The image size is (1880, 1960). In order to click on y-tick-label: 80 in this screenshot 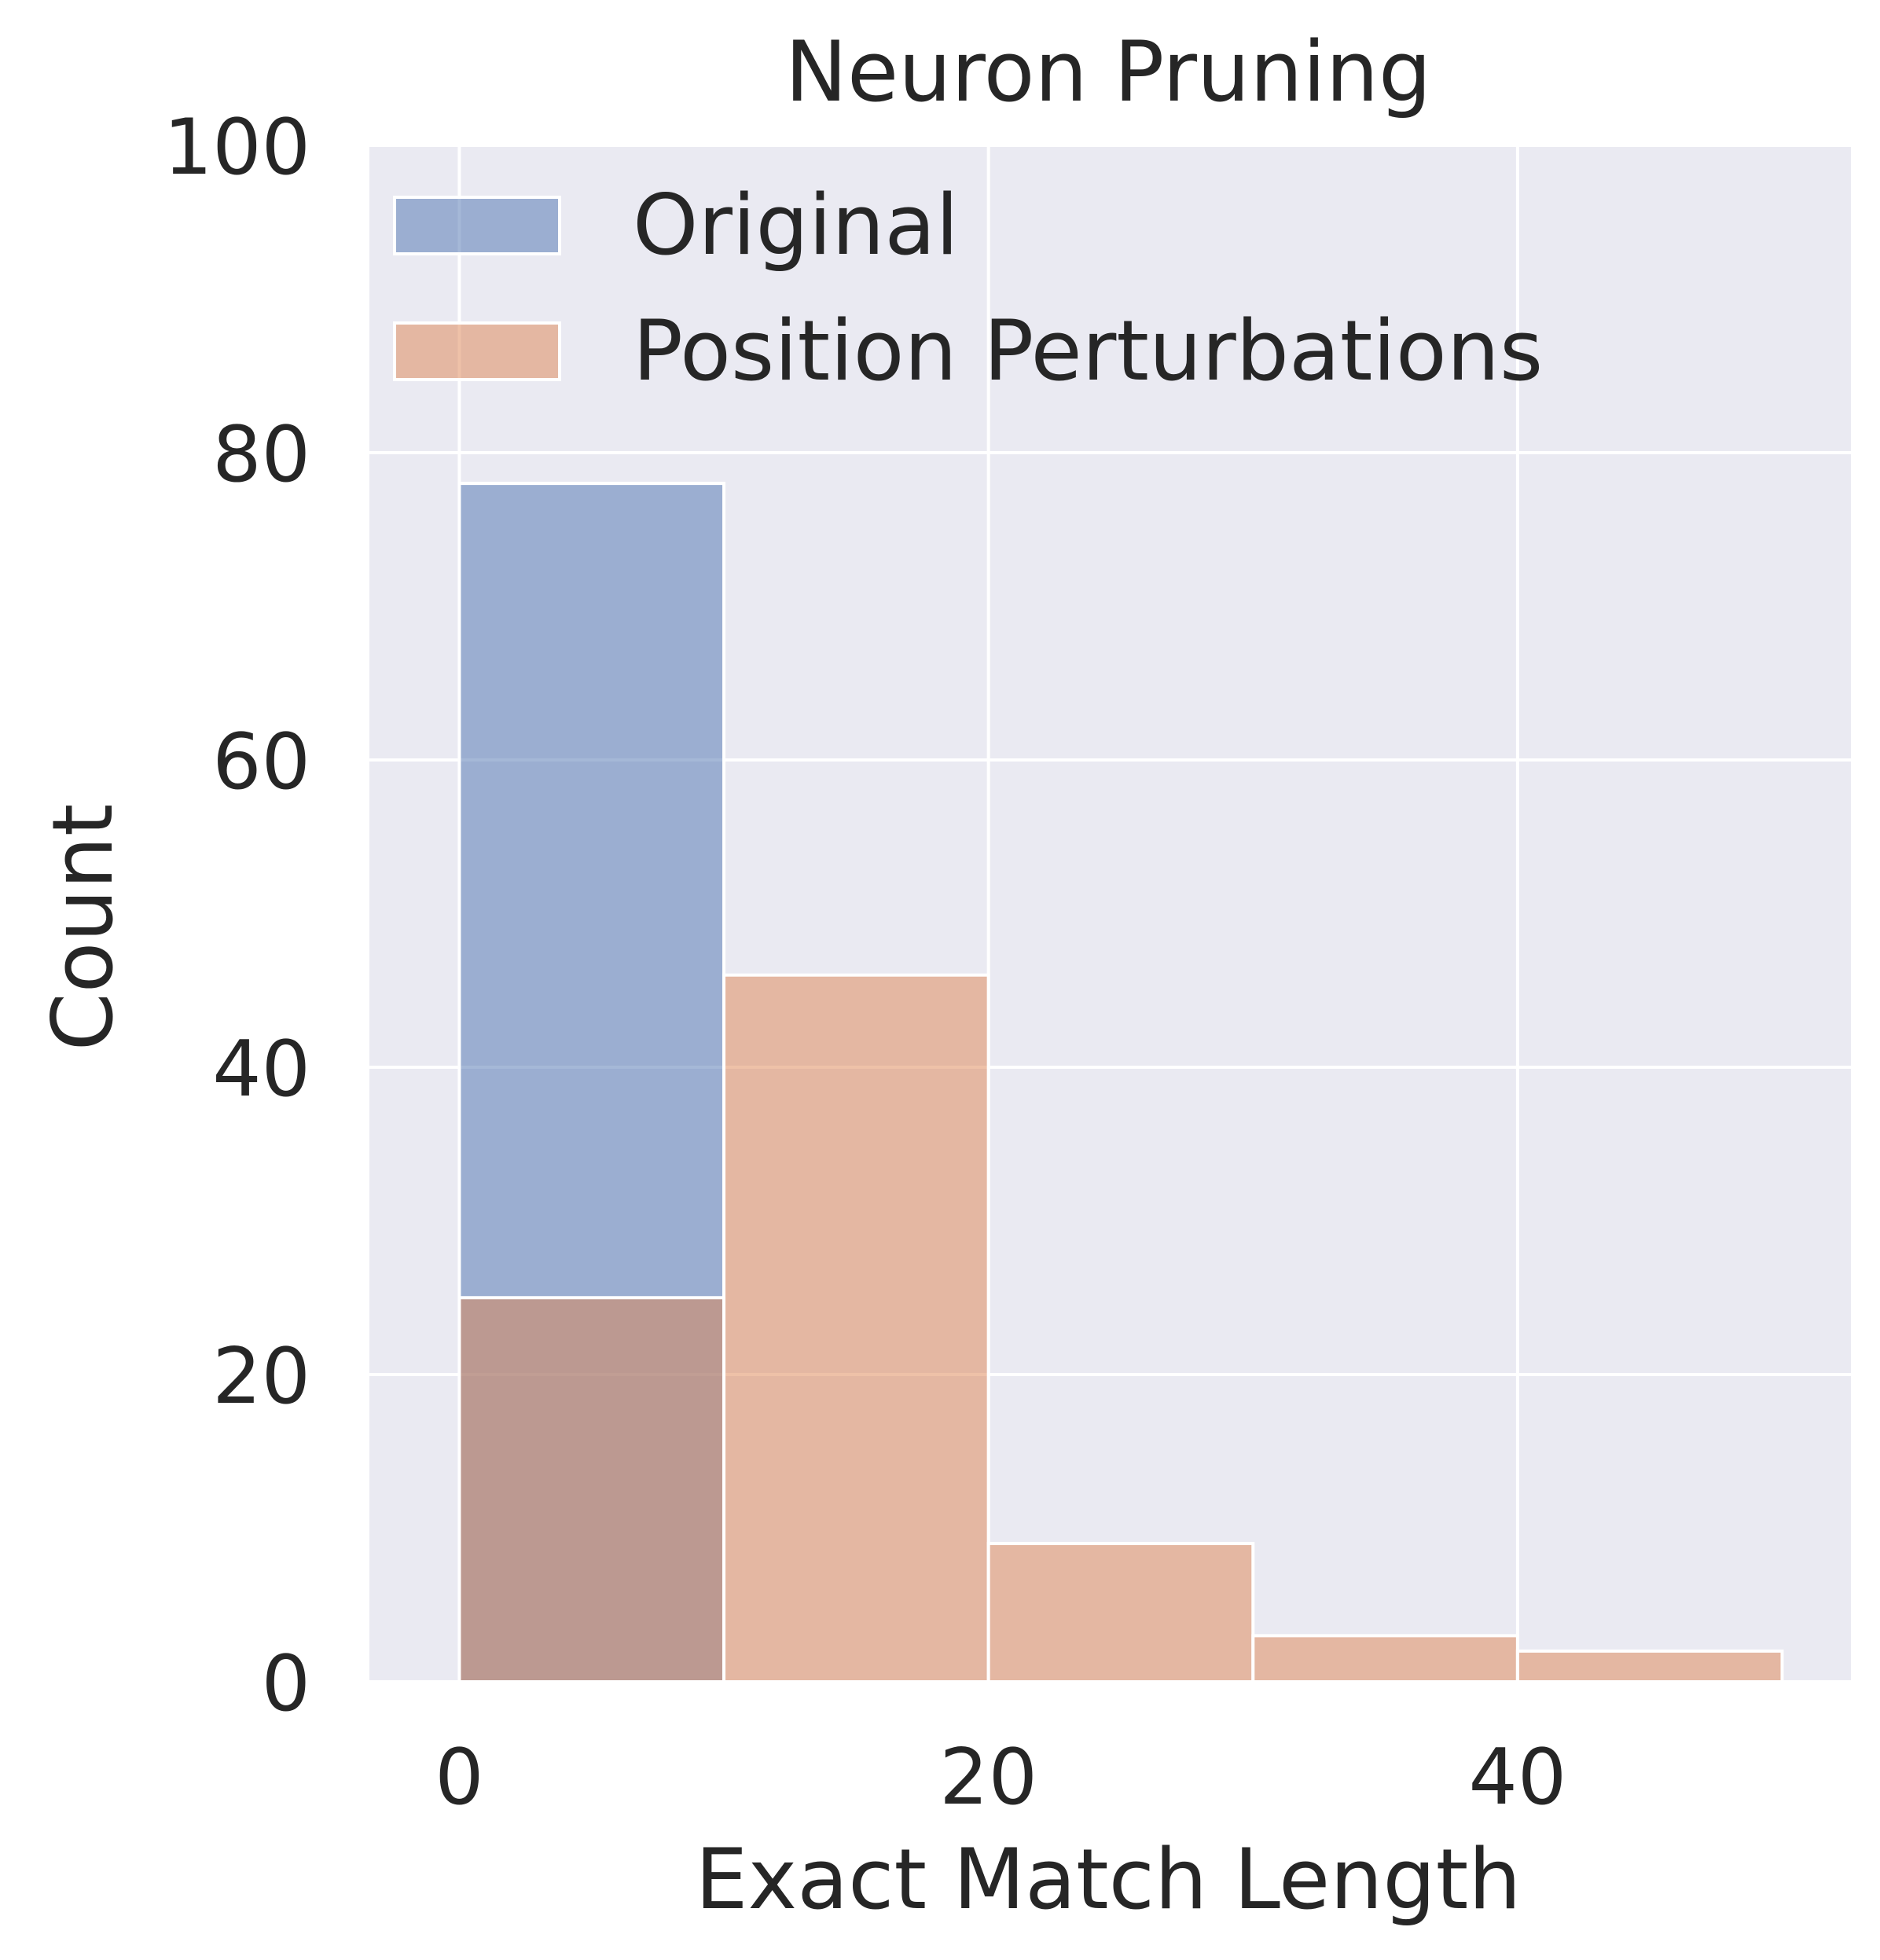, I will do `click(261, 455)`.